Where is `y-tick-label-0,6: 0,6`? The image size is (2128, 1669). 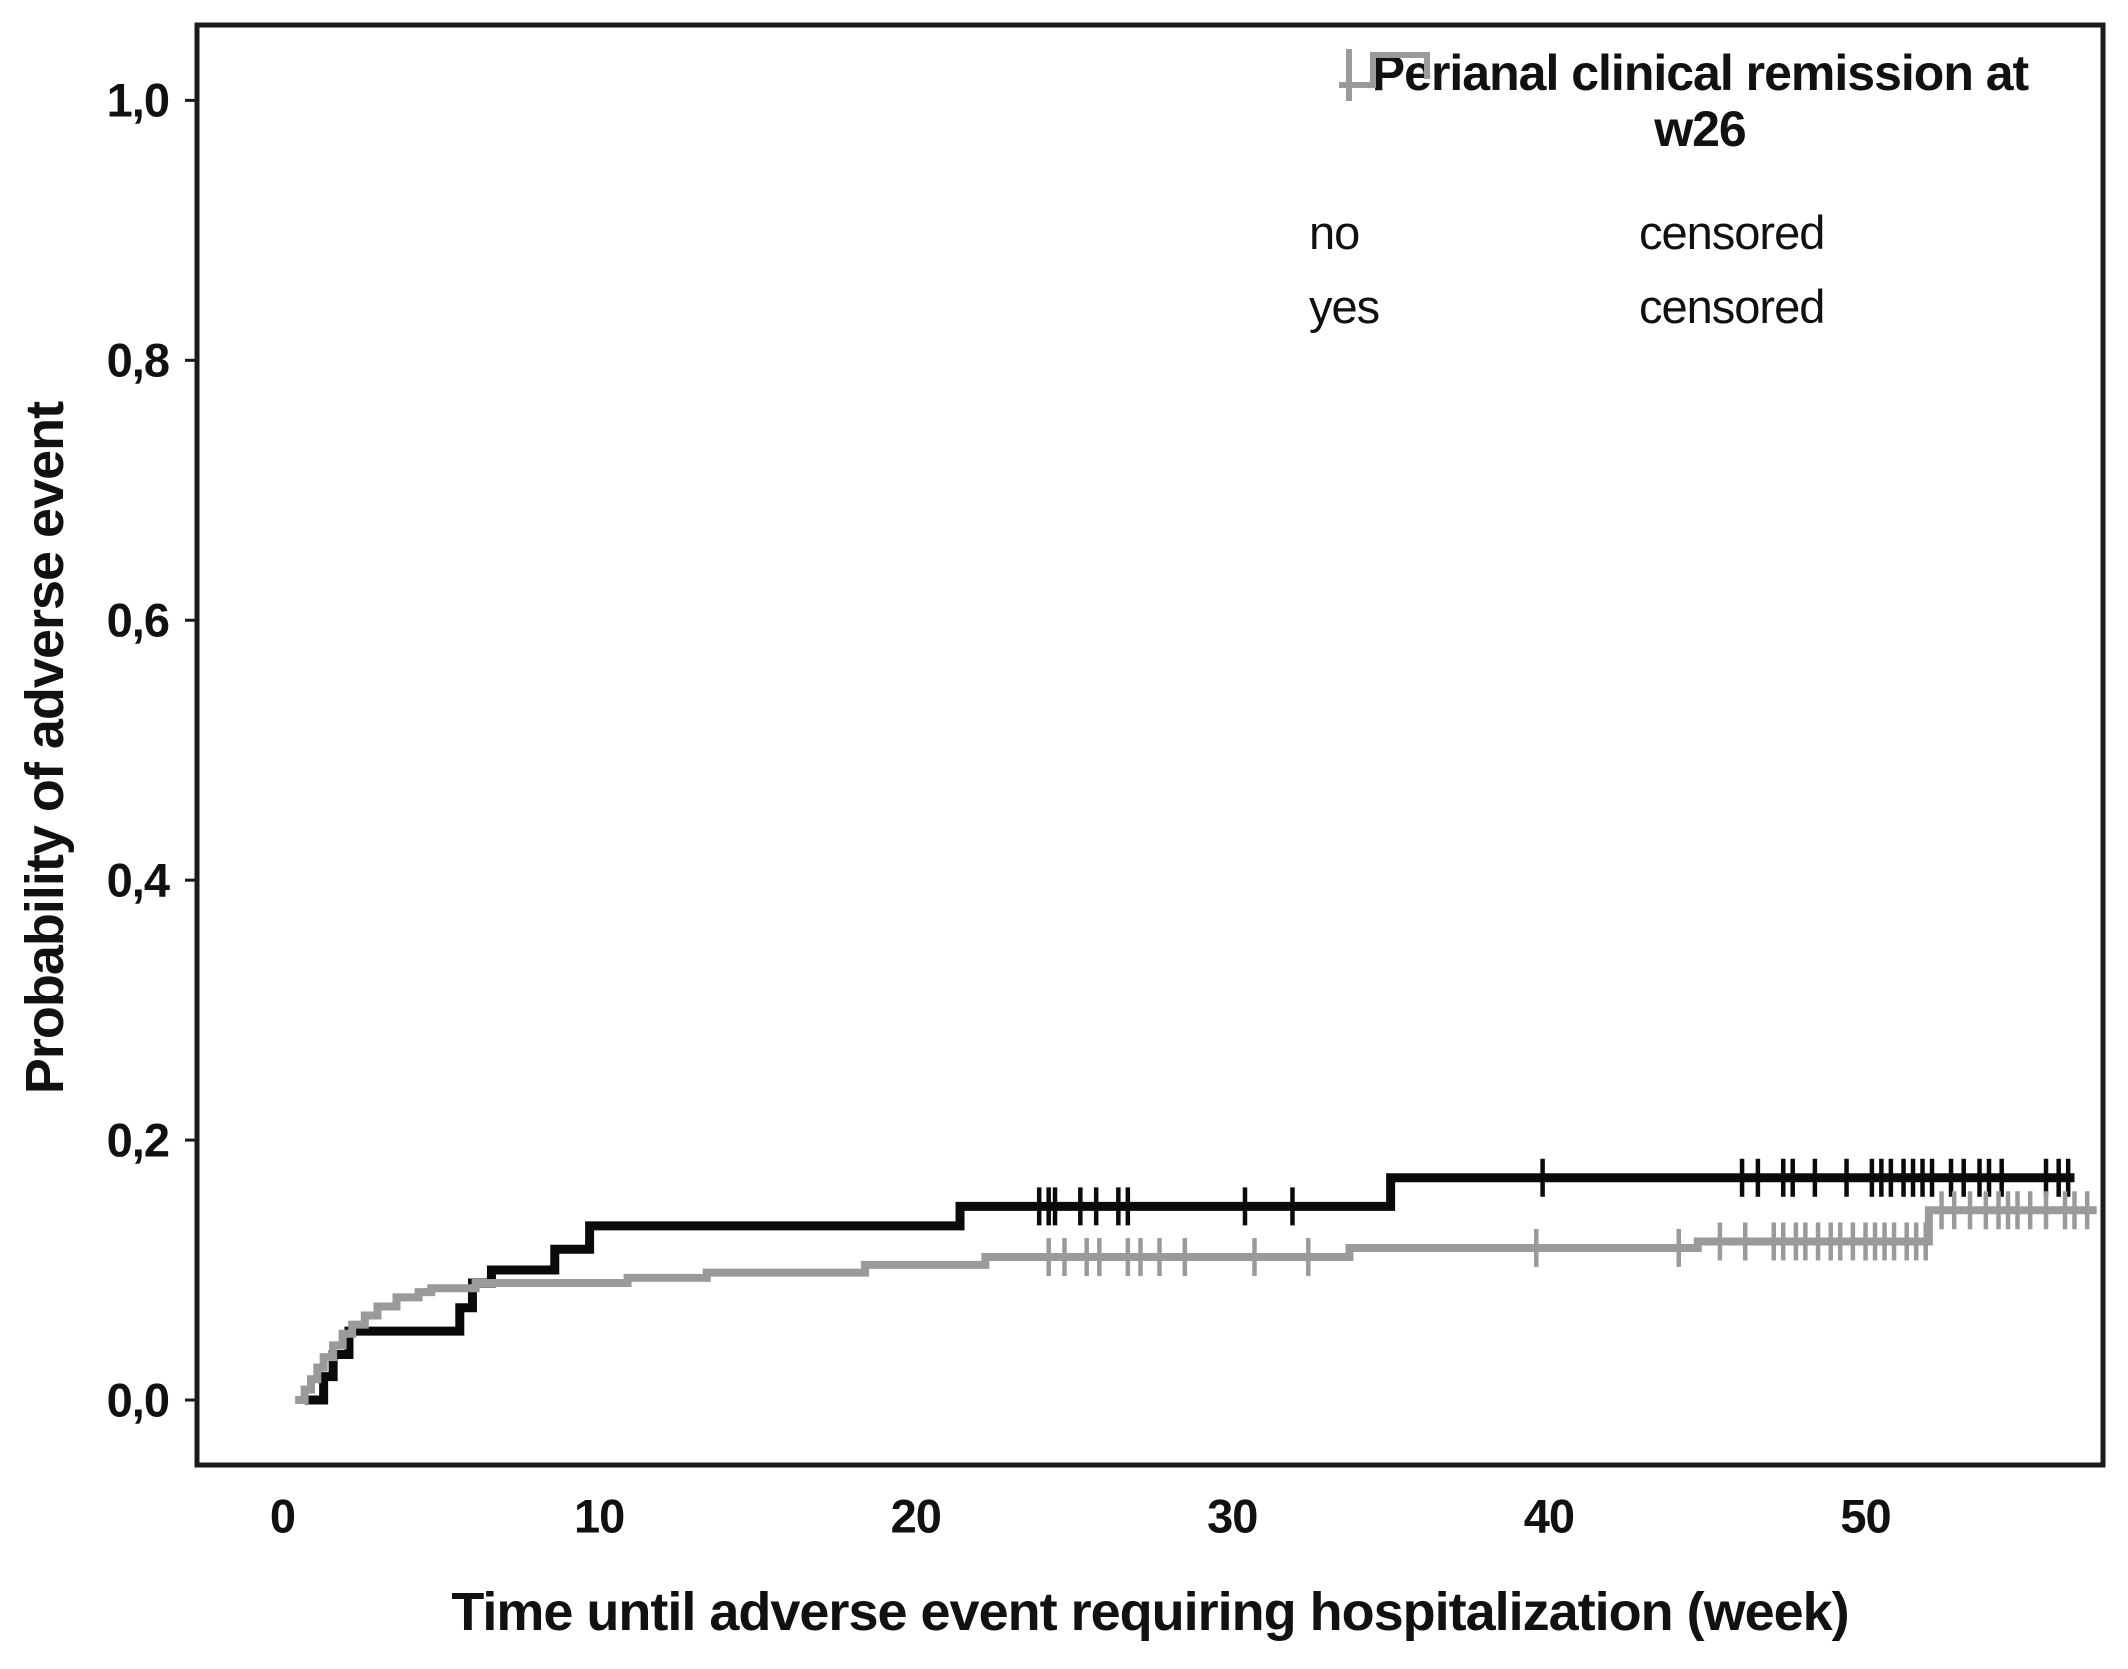 y-tick-label-0,6: 0,6 is located at coordinates (138, 620).